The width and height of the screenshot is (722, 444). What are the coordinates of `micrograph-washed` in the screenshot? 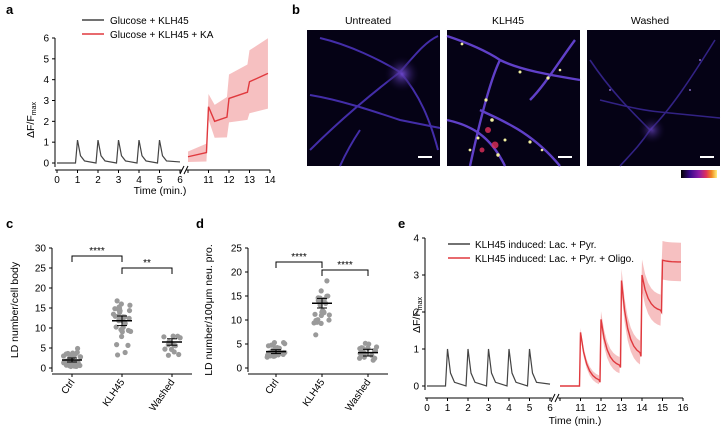 It's located at (654, 98).